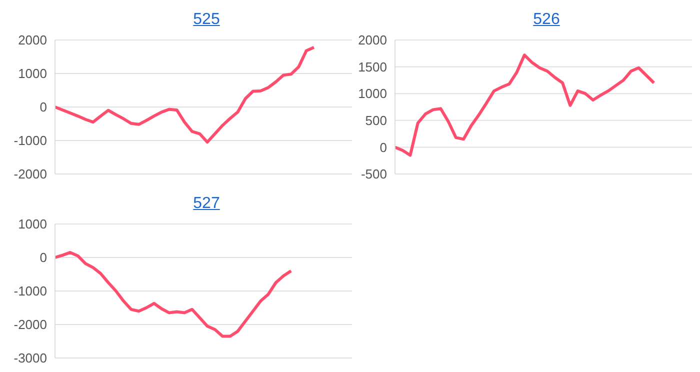 The width and height of the screenshot is (700, 372). What do you see at coordinates (372, 66) in the screenshot?
I see `y-tick-label: 1500` at bounding box center [372, 66].